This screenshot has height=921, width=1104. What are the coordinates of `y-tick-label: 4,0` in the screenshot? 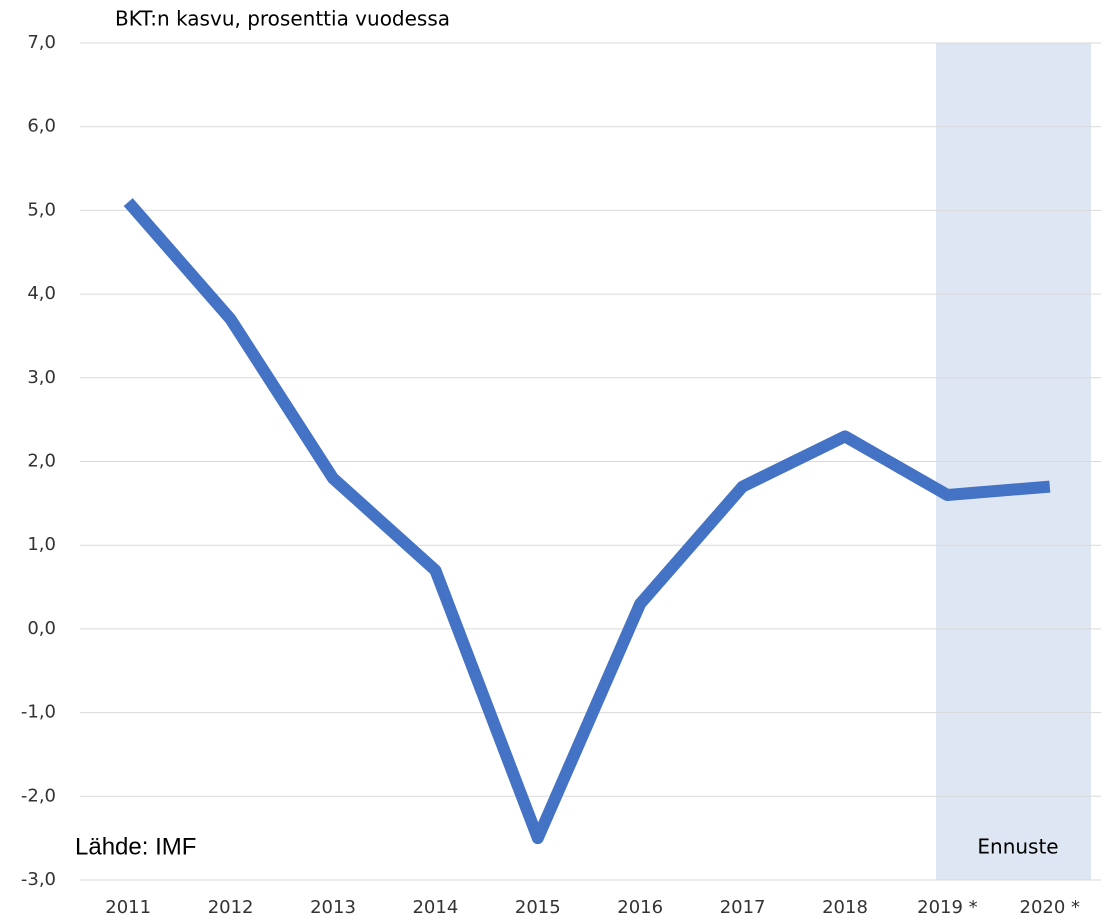 It's located at (41, 293).